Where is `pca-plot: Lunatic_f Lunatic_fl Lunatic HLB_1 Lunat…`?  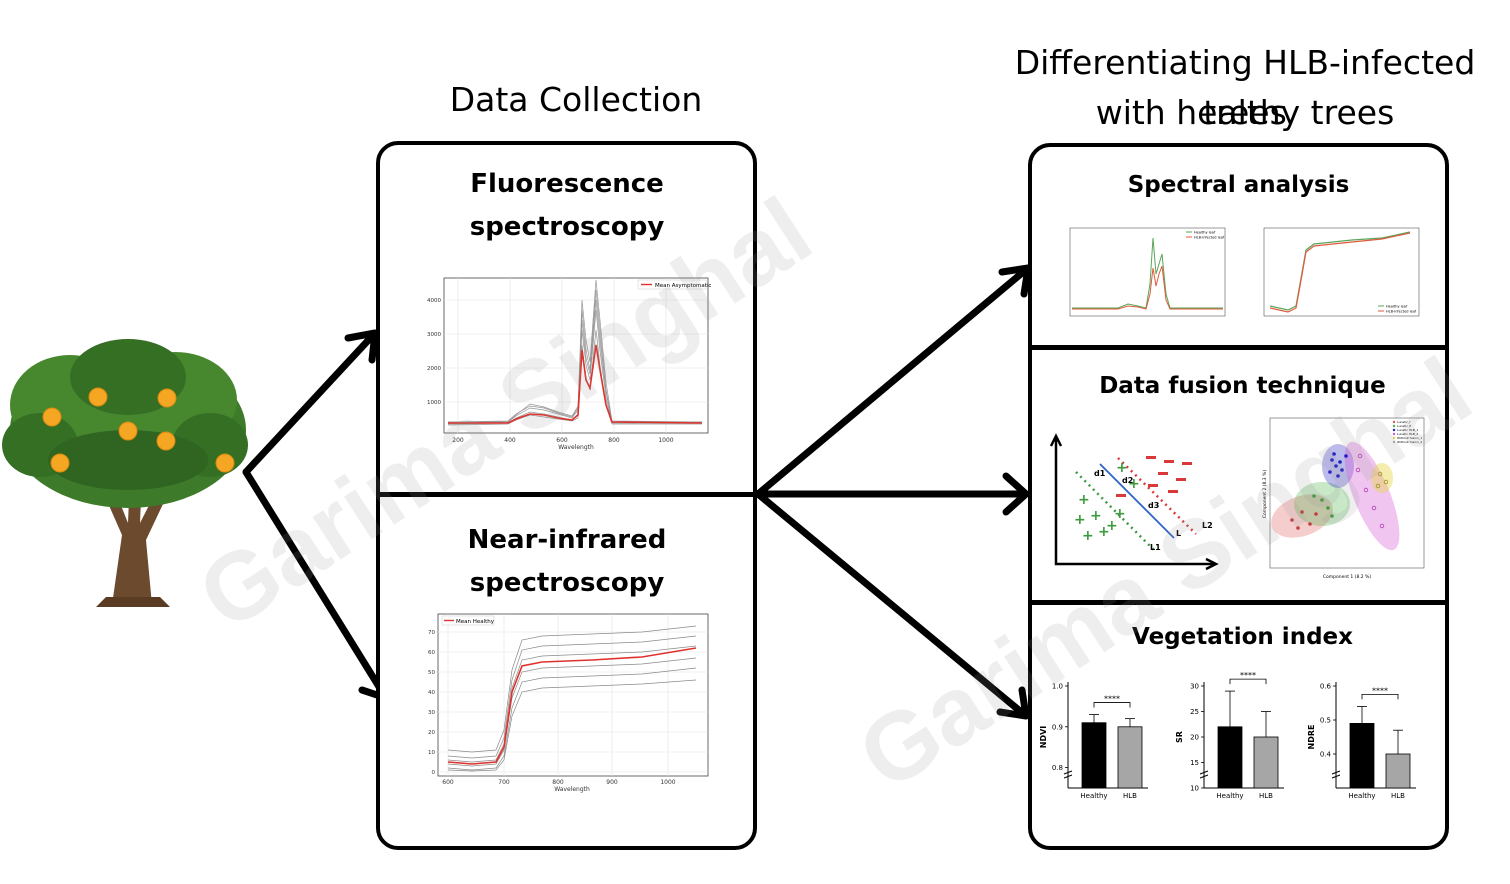
pca-plot: Lunatic_f Lunatic_fl Lunatic HLB_1 Lunat… is located at coordinates (1343, 498).